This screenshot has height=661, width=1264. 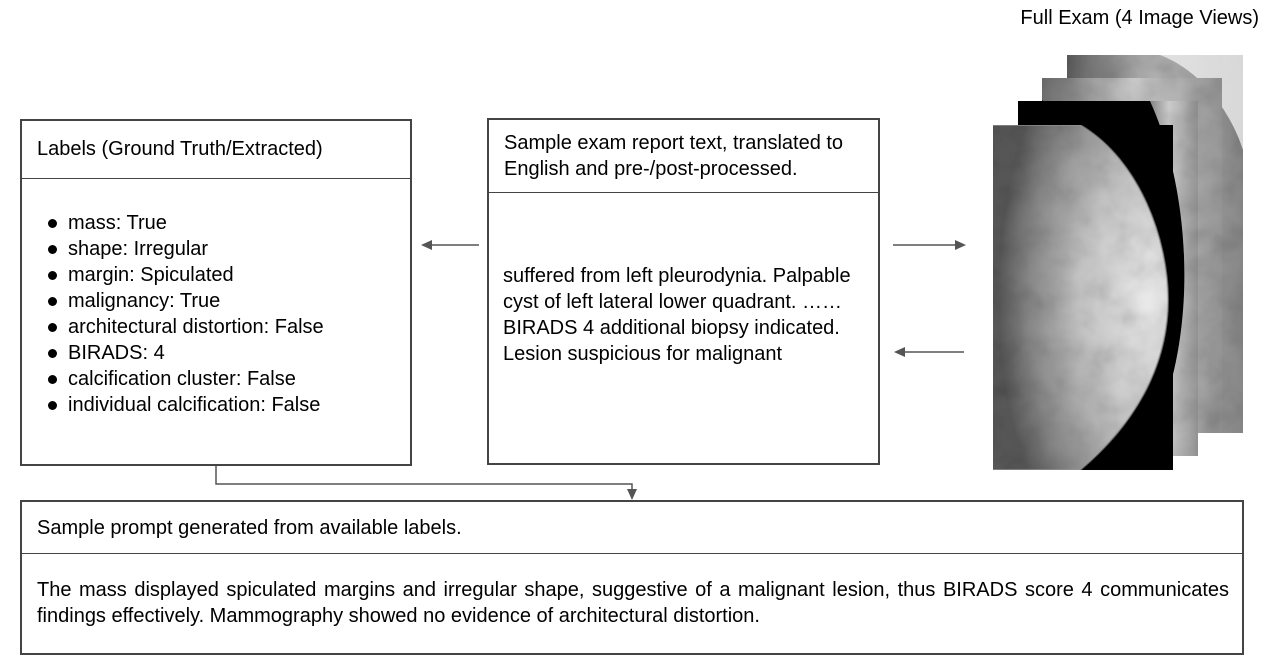 What do you see at coordinates (184, 327) in the screenshot?
I see `label-item: architectural distortion: False` at bounding box center [184, 327].